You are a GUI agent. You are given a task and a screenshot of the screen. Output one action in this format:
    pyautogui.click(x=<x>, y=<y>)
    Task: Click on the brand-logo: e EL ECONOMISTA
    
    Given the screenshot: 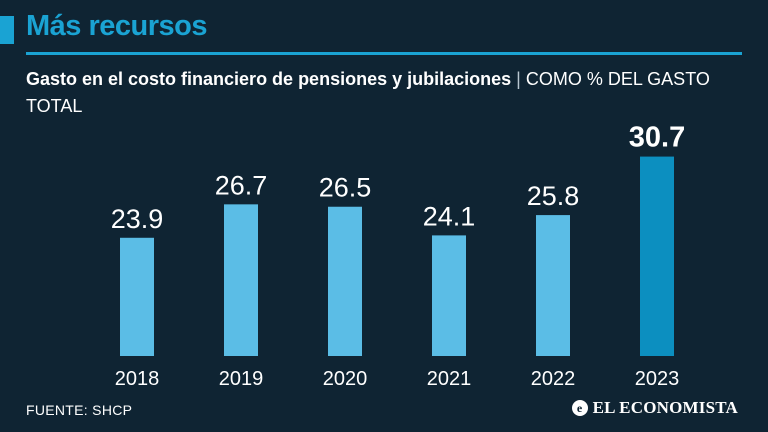 What is the action you would take?
    pyautogui.click(x=654, y=408)
    